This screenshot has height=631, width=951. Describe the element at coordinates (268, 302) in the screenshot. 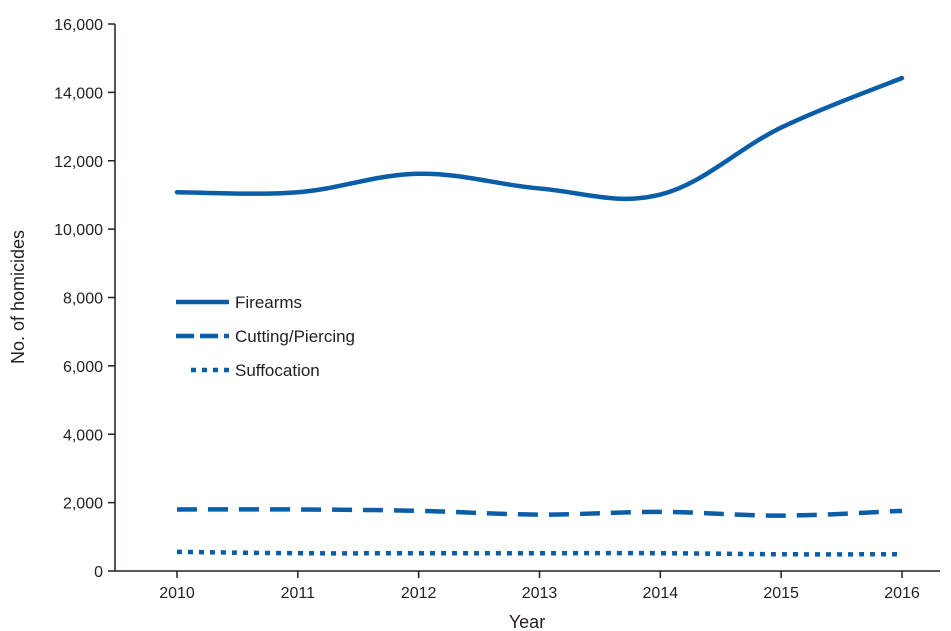

I see `legend-label: Firearms` at that location.